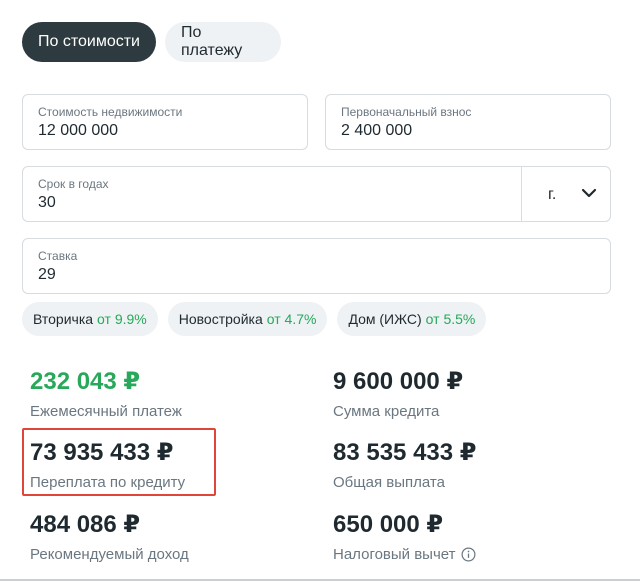  What do you see at coordinates (468, 122) in the screenshot?
I see `down-payment-field: Первоначальный взнос 2 400 000` at bounding box center [468, 122].